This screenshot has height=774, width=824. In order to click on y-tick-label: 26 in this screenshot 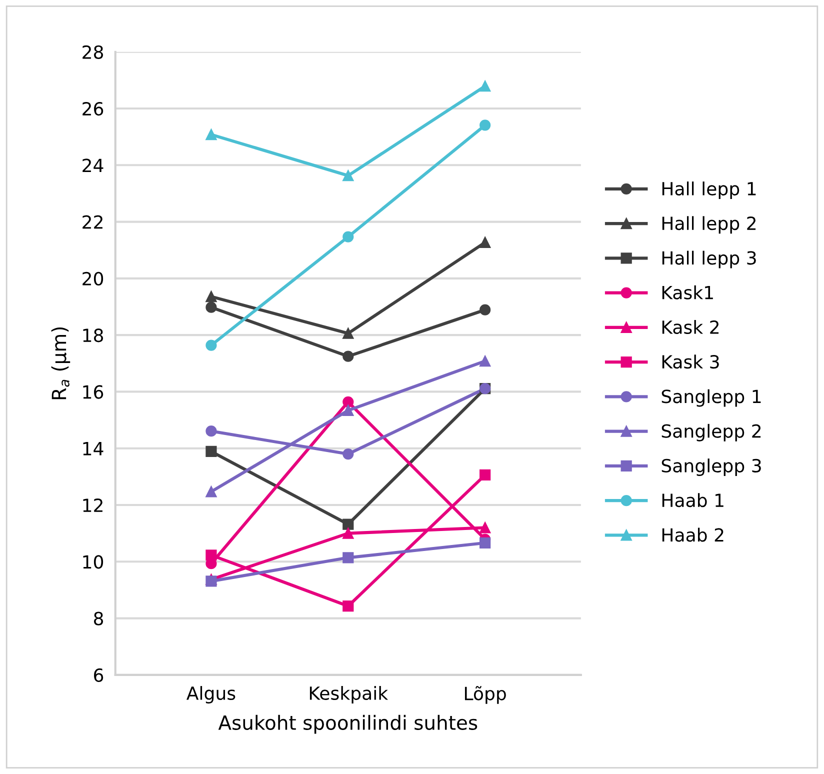, I will do `click(93, 109)`.